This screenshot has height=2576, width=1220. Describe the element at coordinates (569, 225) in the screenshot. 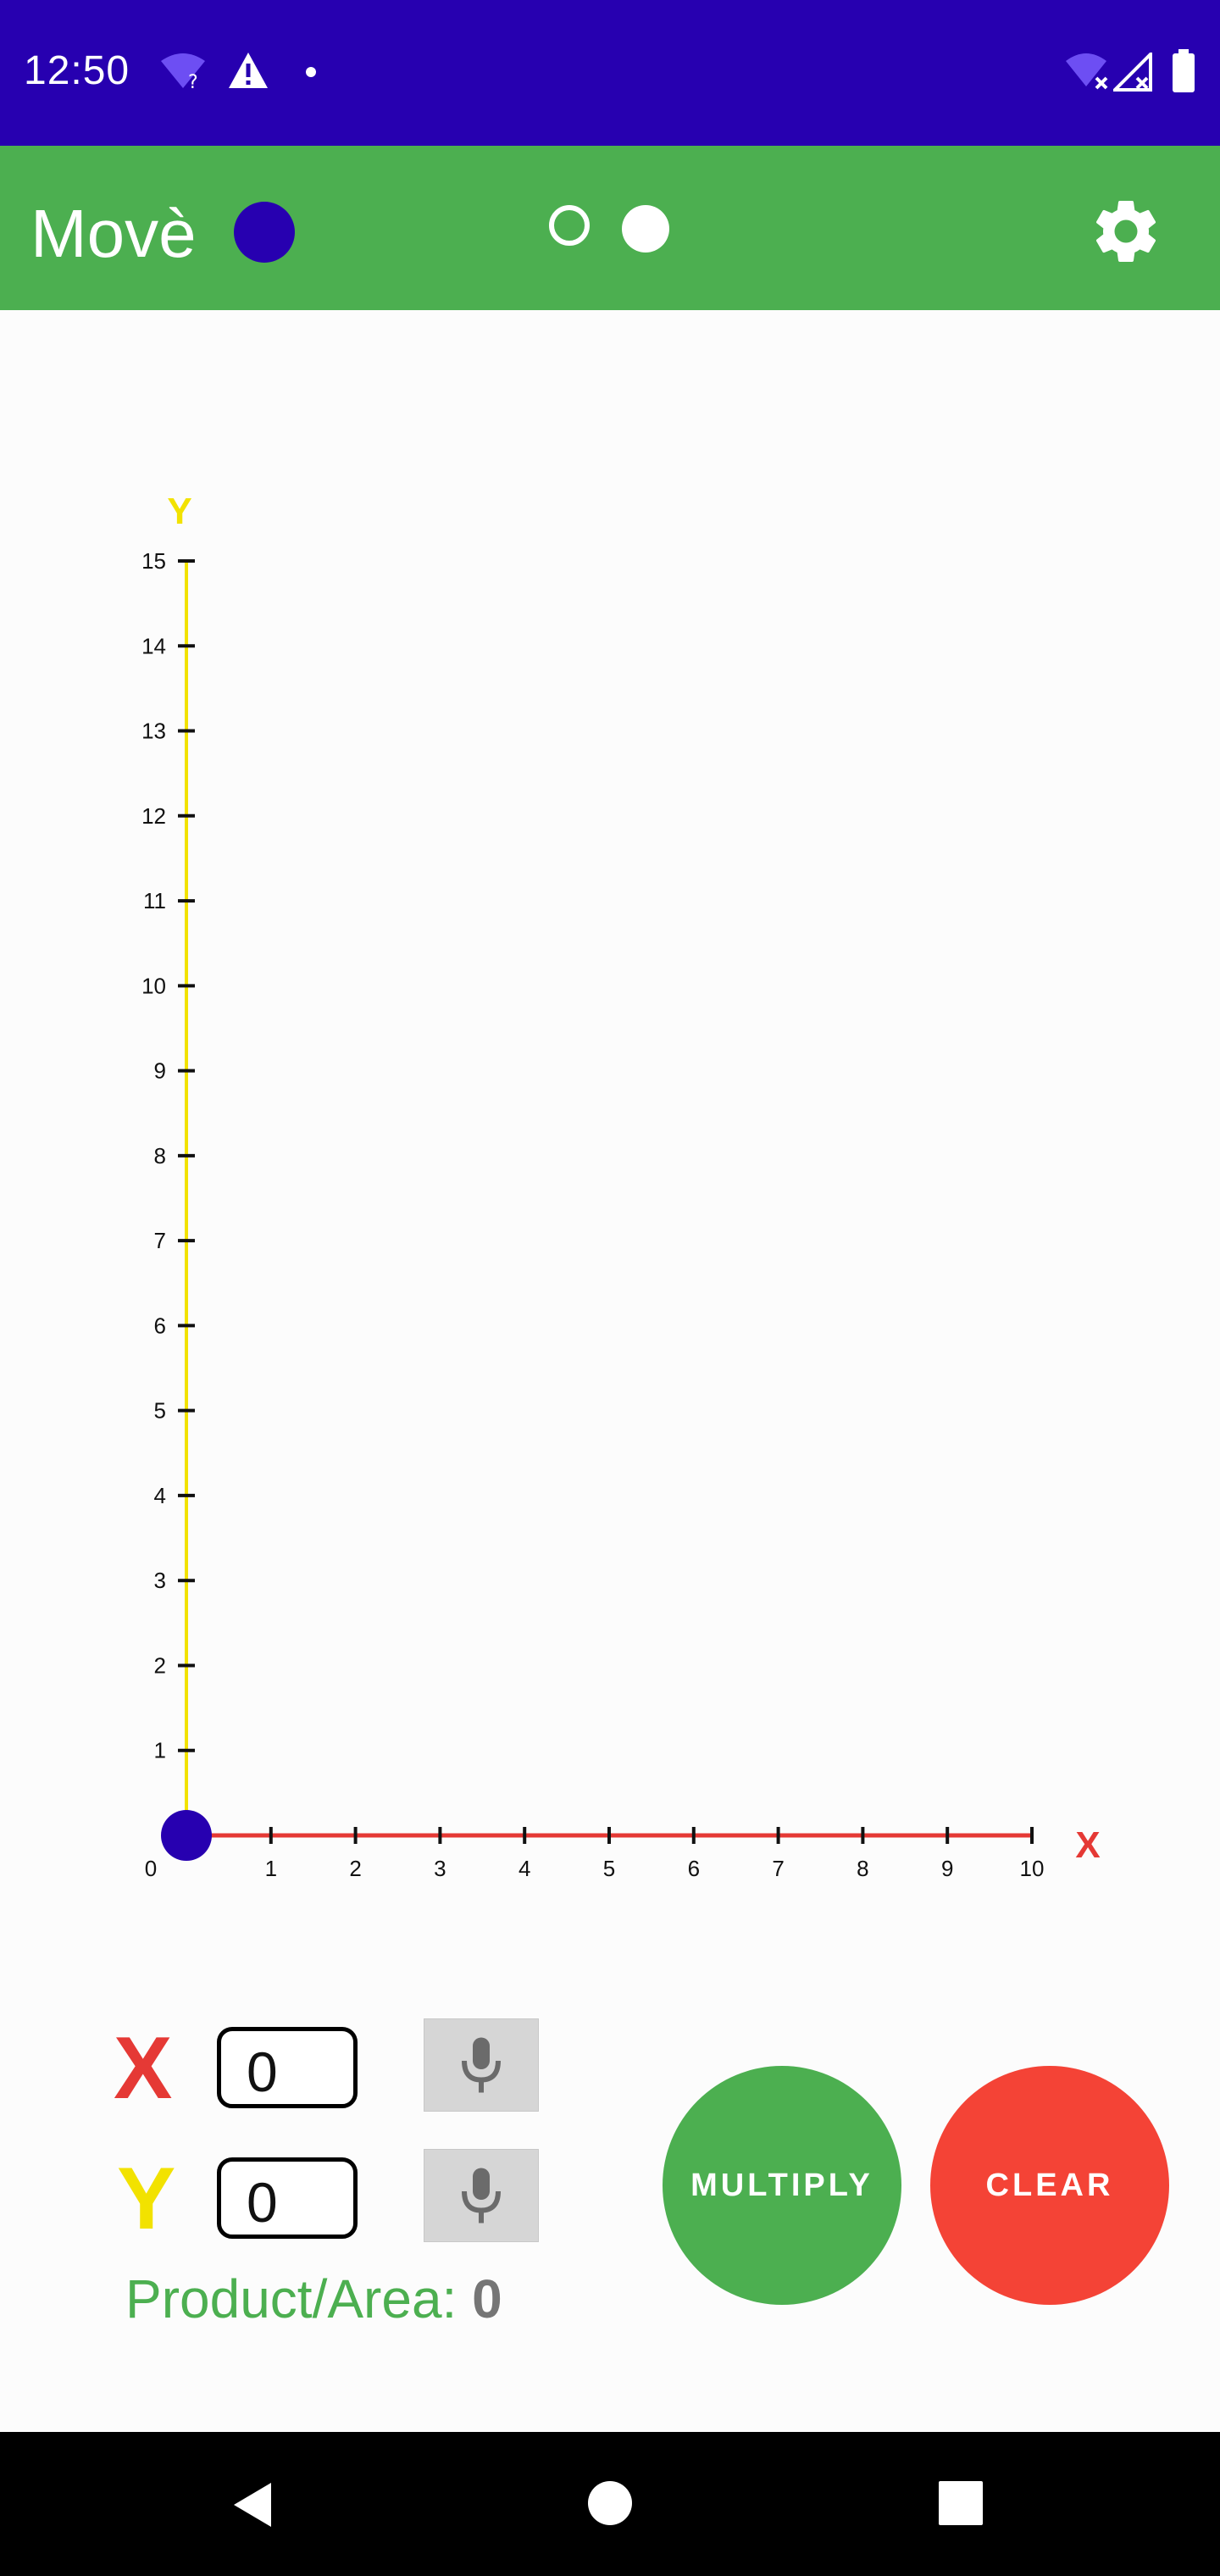

I see `page-indicator-inactive` at that location.